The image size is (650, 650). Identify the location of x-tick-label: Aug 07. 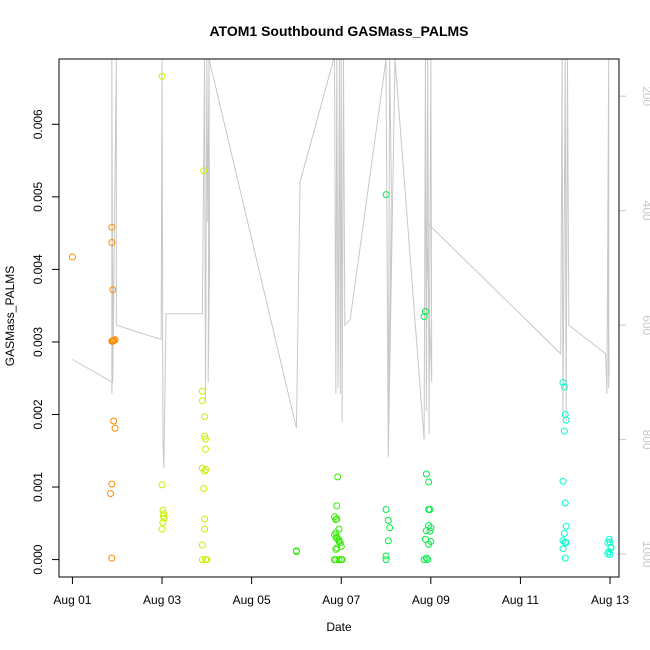
(341, 600).